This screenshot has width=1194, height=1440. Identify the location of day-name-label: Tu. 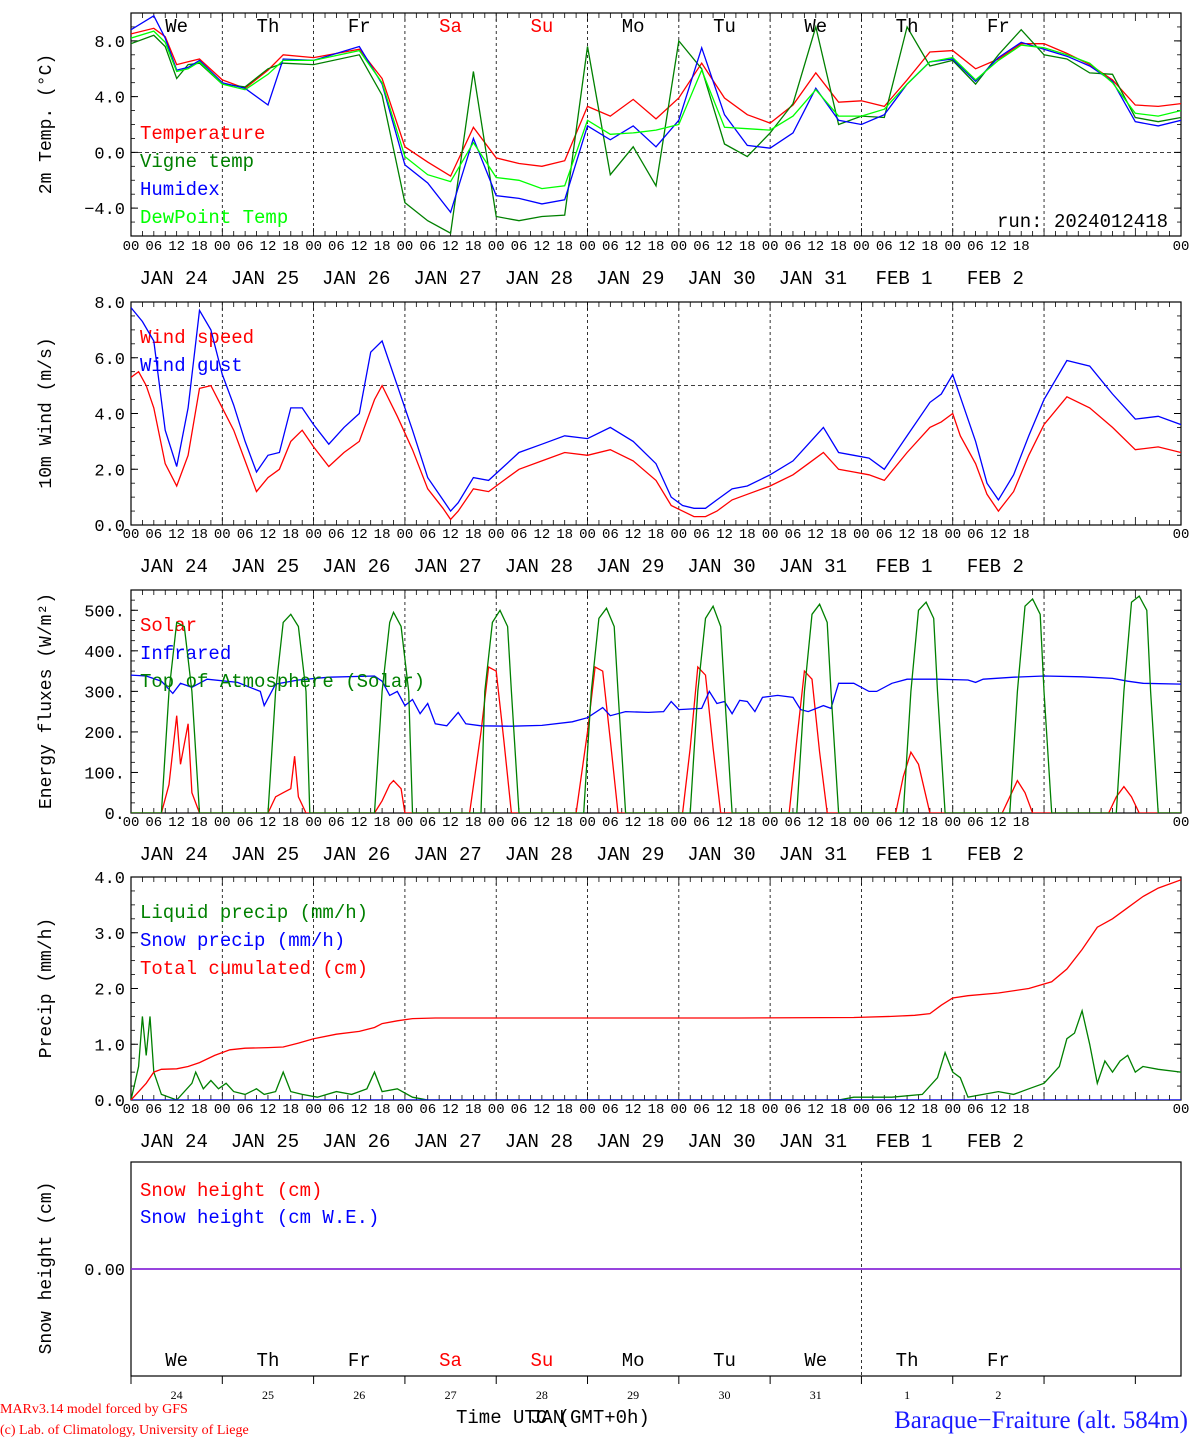
(724, 1361).